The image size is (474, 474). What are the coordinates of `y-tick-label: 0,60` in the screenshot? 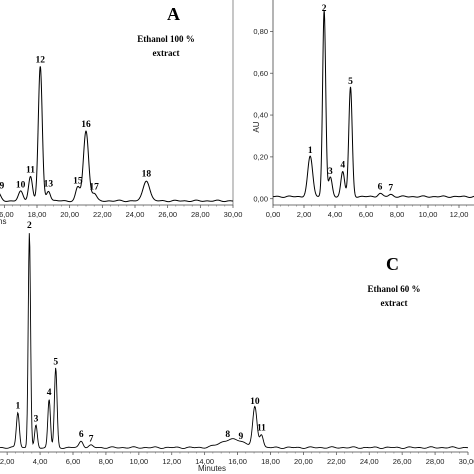 It's located at (260, 73).